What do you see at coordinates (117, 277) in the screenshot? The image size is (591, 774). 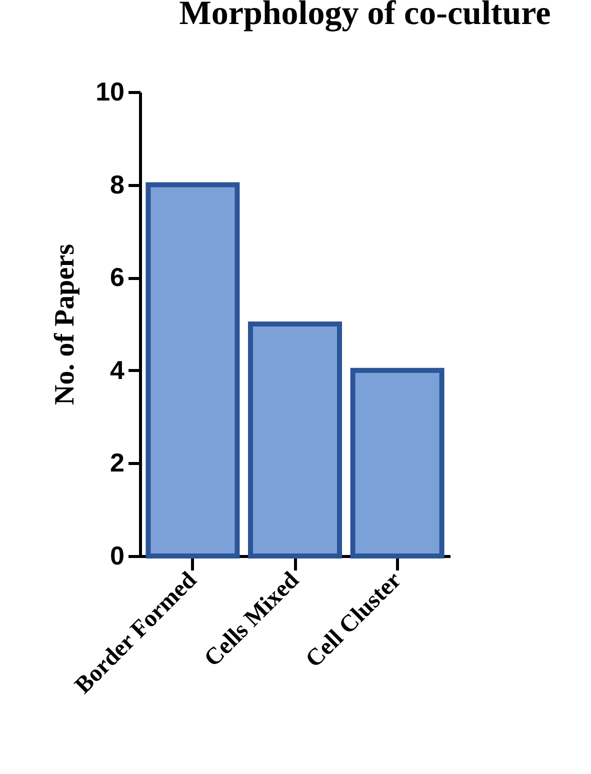 I see `y-tick-label: 6` at bounding box center [117, 277].